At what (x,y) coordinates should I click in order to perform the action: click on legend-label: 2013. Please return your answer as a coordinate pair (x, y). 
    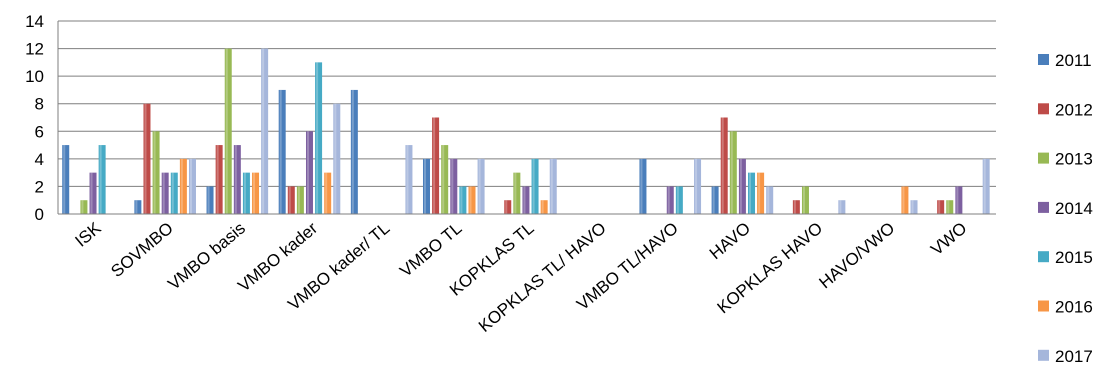
    Looking at the image, I should click on (1074, 159).